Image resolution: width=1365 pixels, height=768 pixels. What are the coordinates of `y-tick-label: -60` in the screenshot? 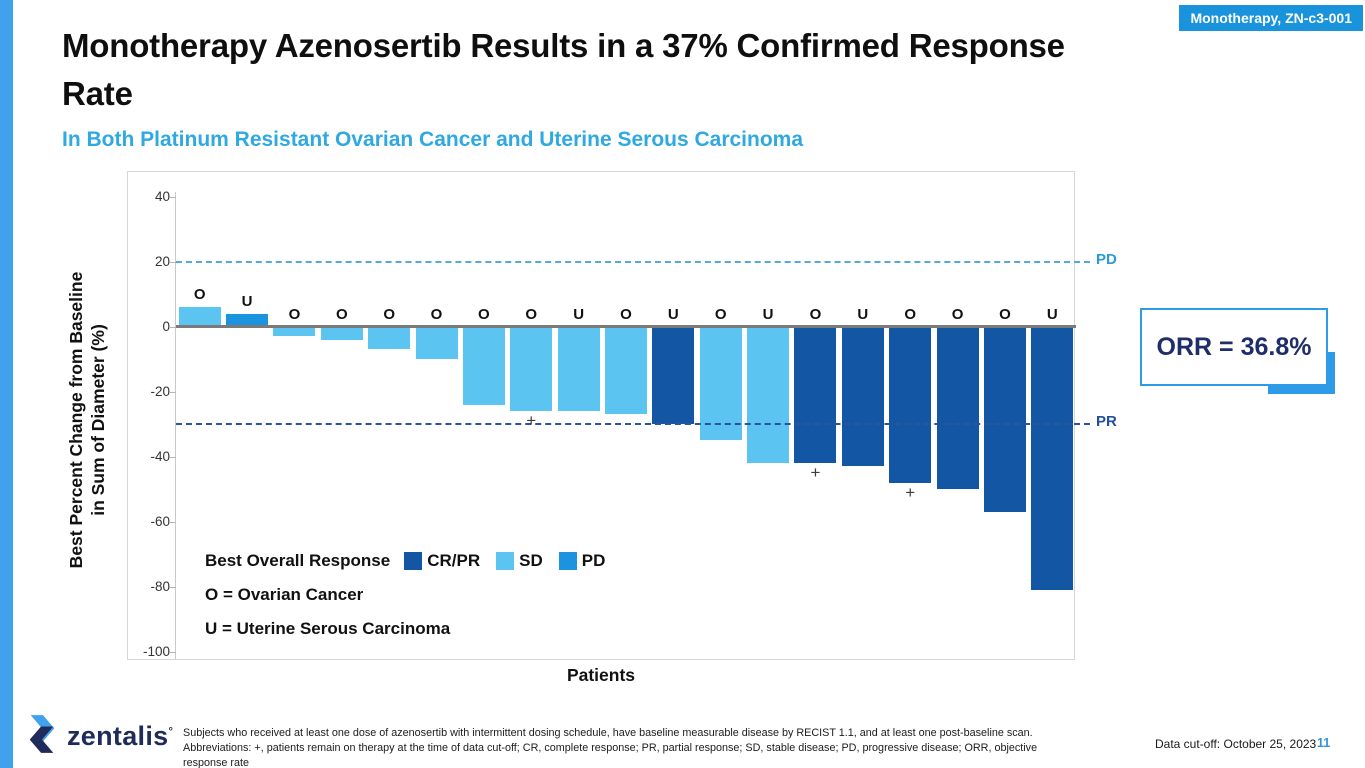 It's located at (160, 521).